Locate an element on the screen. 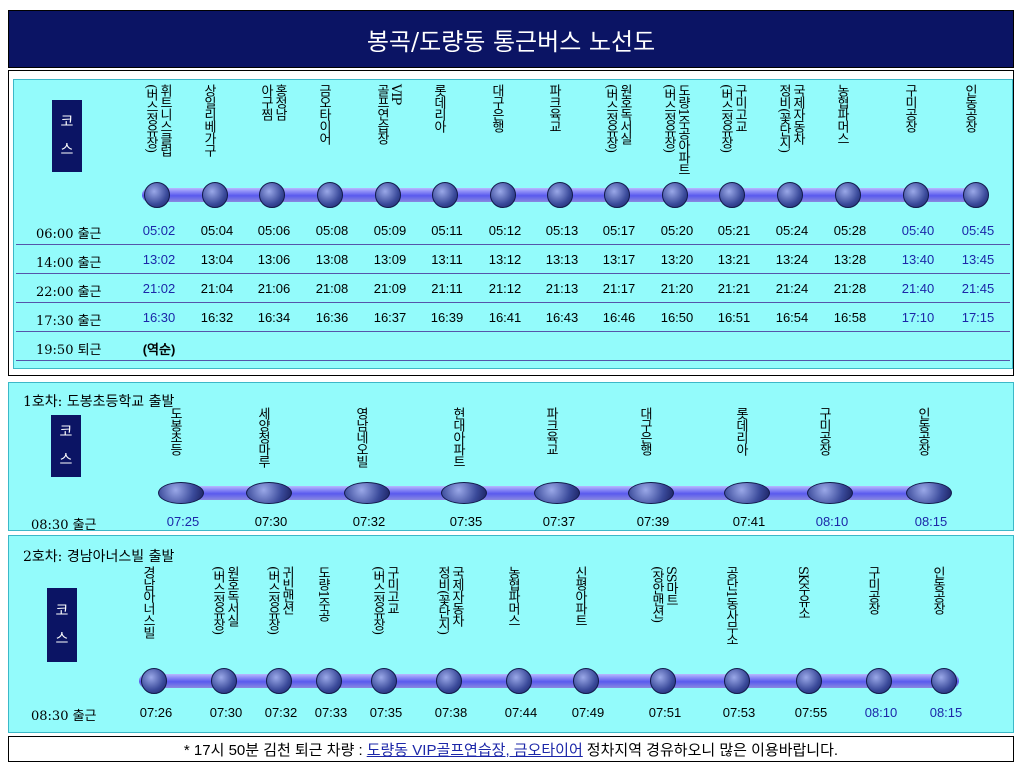 This screenshot has height=768, width=1024. time-cell: 05:04 is located at coordinates (217, 230).